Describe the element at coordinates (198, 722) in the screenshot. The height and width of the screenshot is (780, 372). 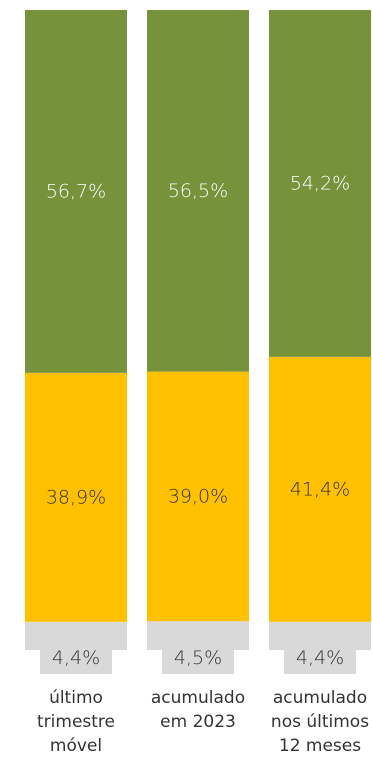
I see `category-label-1-line-1: em 2023` at that location.